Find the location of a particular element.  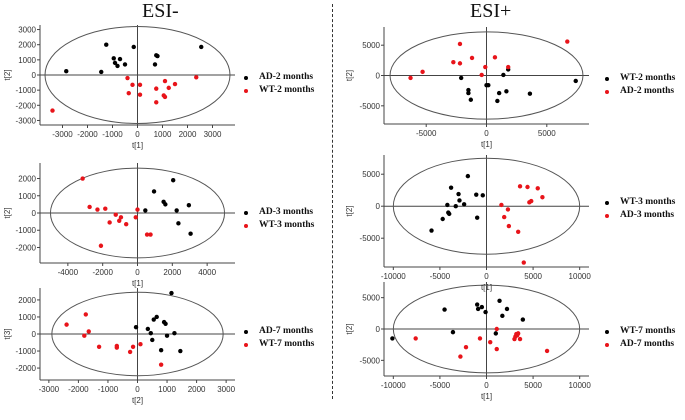

x-tick-label: -1000 is located at coordinates (112, 134).